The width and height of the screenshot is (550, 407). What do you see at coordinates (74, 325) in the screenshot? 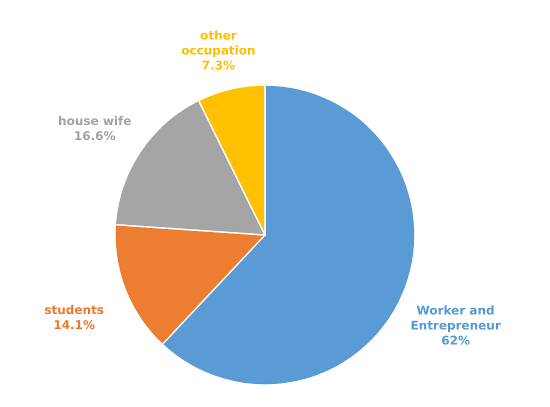
I see `data-label: 14.1%` at bounding box center [74, 325].